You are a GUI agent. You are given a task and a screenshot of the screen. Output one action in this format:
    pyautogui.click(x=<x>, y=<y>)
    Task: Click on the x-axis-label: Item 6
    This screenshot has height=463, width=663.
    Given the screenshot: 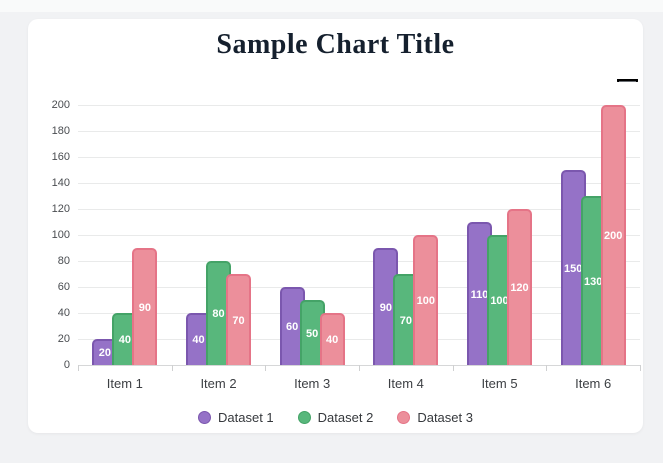 What is the action you would take?
    pyautogui.click(x=593, y=383)
    